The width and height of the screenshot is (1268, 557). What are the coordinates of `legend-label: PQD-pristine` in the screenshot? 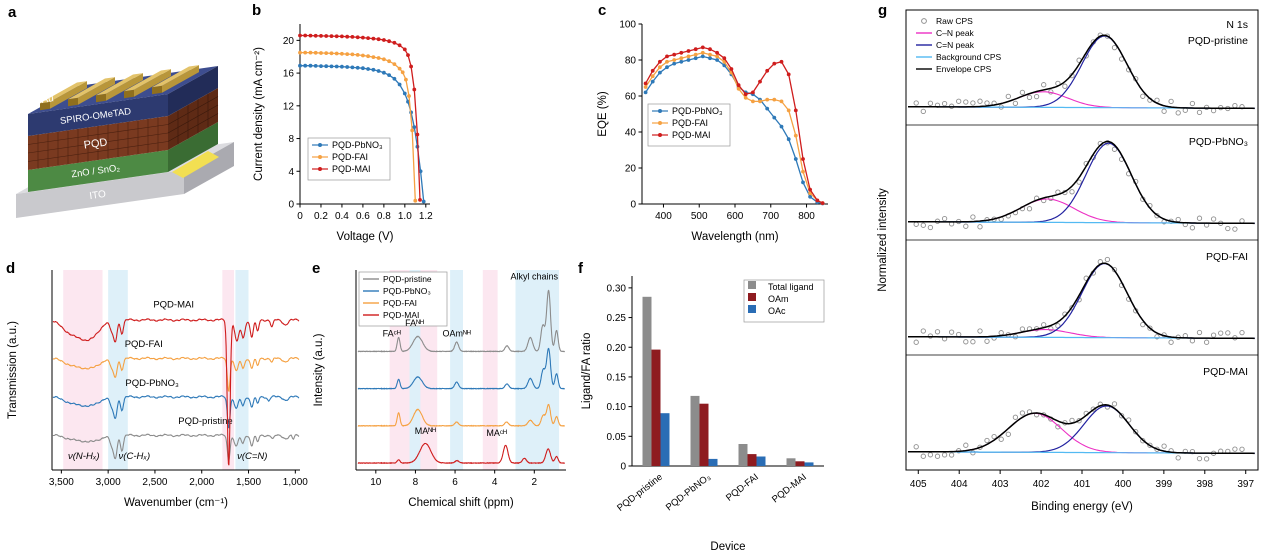 It's located at (407, 279).